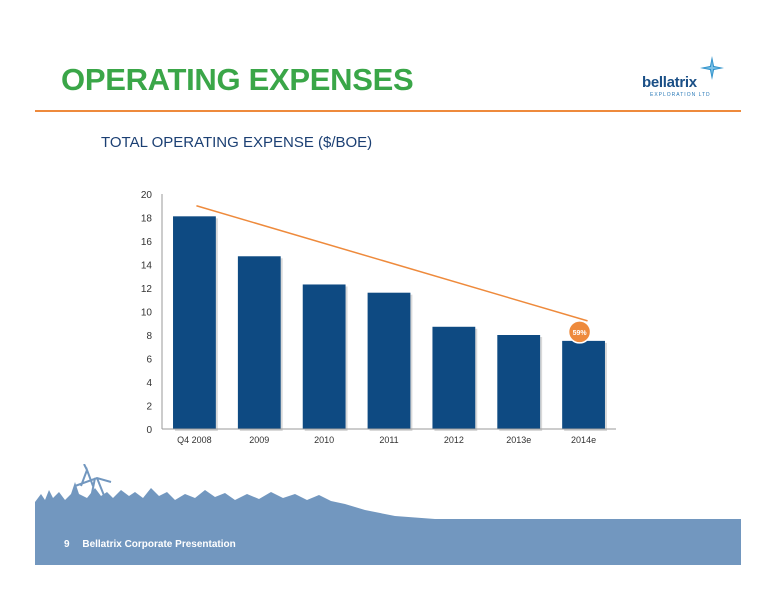  What do you see at coordinates (147, 219) in the screenshot?
I see `y-tick-label: 18` at bounding box center [147, 219].